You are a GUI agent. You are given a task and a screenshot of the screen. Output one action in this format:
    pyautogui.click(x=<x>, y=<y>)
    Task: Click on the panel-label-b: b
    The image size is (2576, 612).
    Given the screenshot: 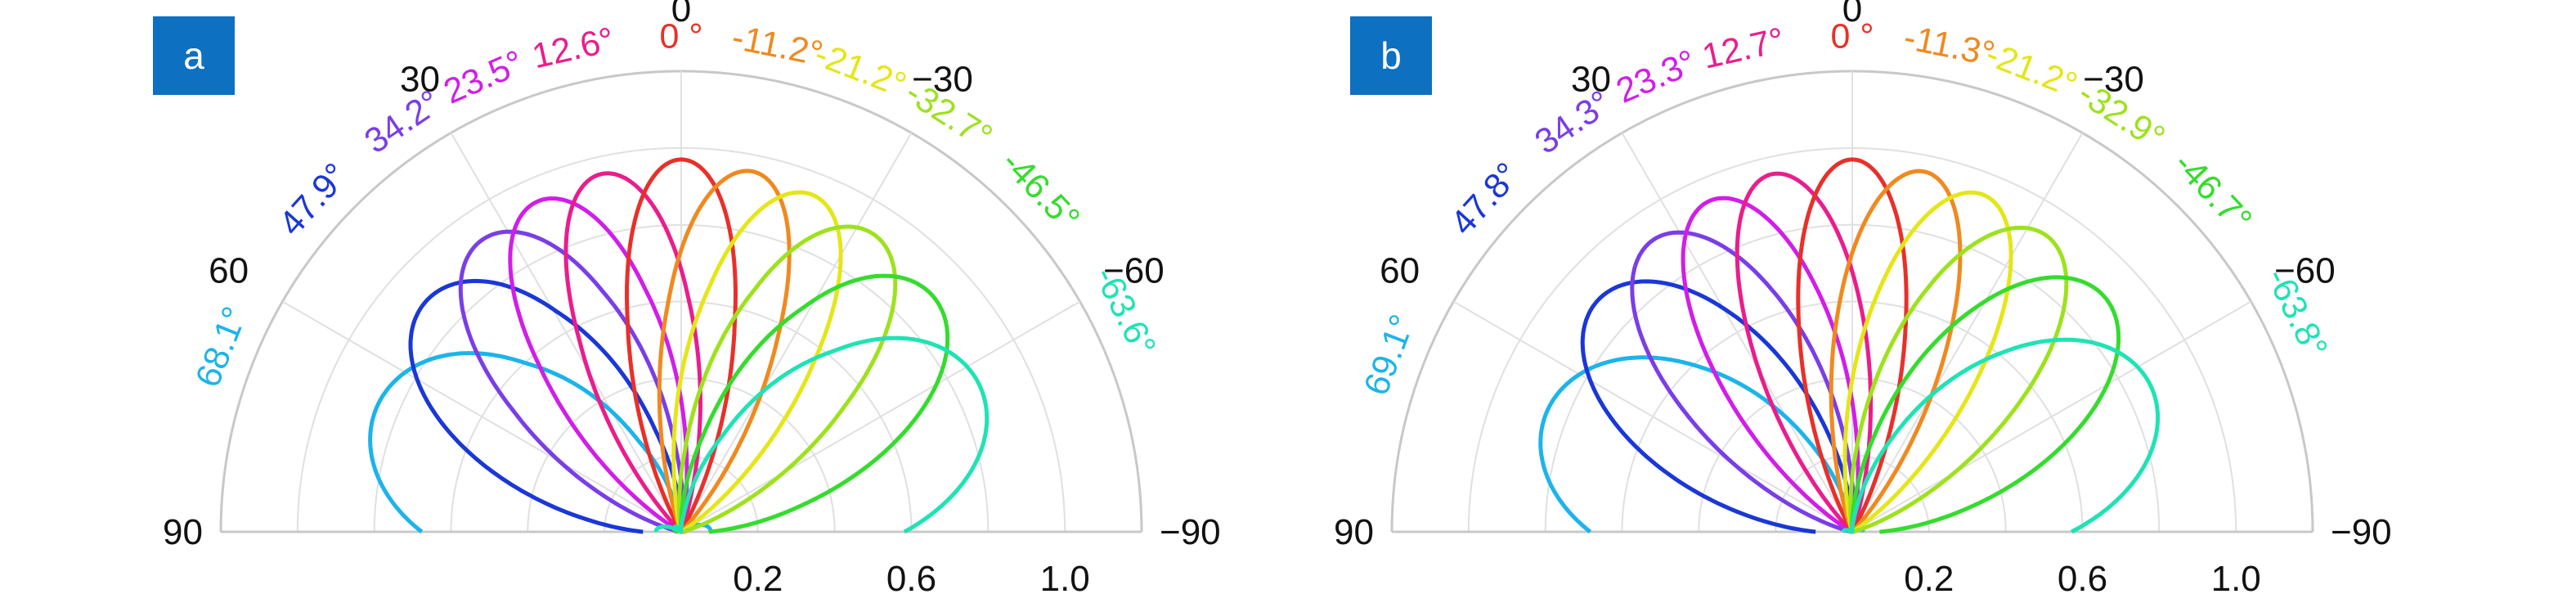 What is the action you would take?
    pyautogui.click(x=1391, y=56)
    